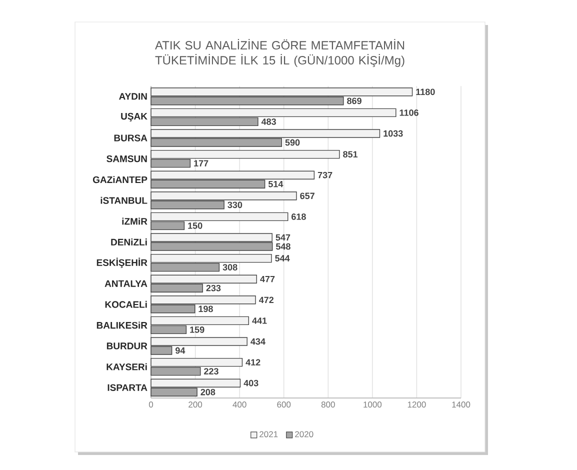 The image size is (577, 470). I want to click on data-label: 1033, so click(393, 133).